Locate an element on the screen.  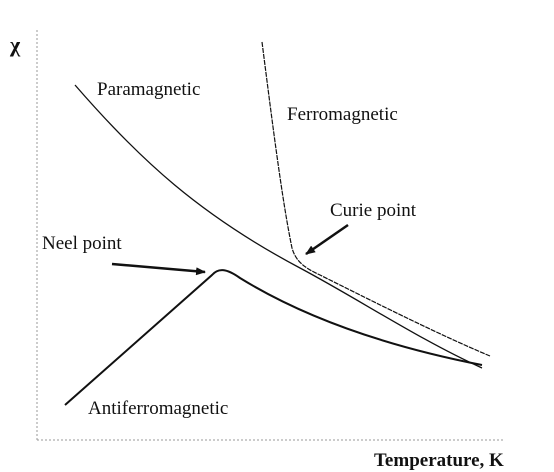
x-axis-label: Temperature, K is located at coordinates (439, 460).